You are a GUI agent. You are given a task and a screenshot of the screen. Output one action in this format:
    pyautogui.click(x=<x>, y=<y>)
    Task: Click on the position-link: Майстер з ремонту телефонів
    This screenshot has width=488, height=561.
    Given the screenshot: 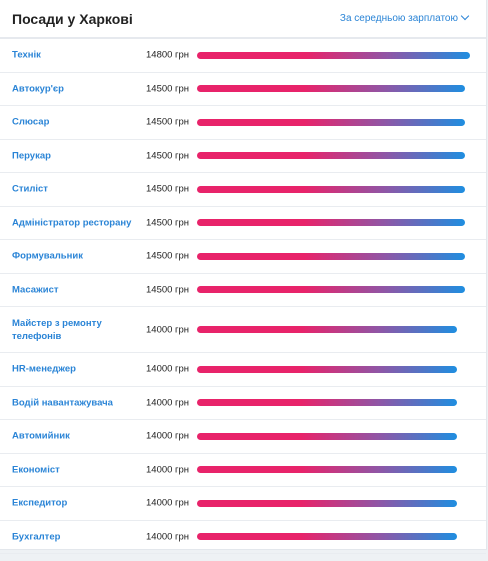 What is the action you would take?
    pyautogui.click(x=57, y=329)
    